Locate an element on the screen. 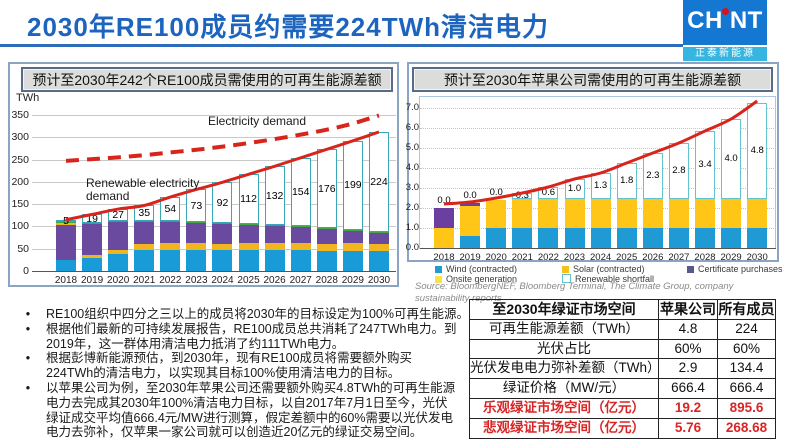  x-axis-tick-label: 2023 is located at coordinates (196, 280).